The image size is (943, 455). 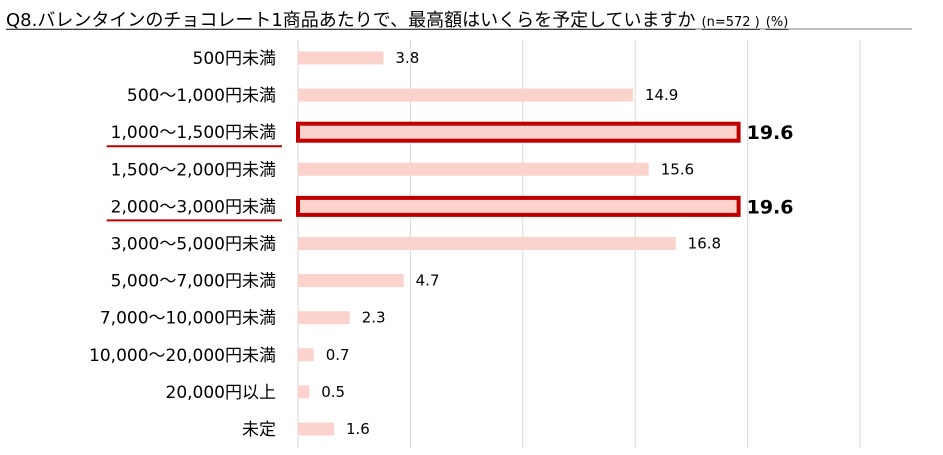 What do you see at coordinates (704, 244) in the screenshot?
I see `value-label: 16.8` at bounding box center [704, 244].